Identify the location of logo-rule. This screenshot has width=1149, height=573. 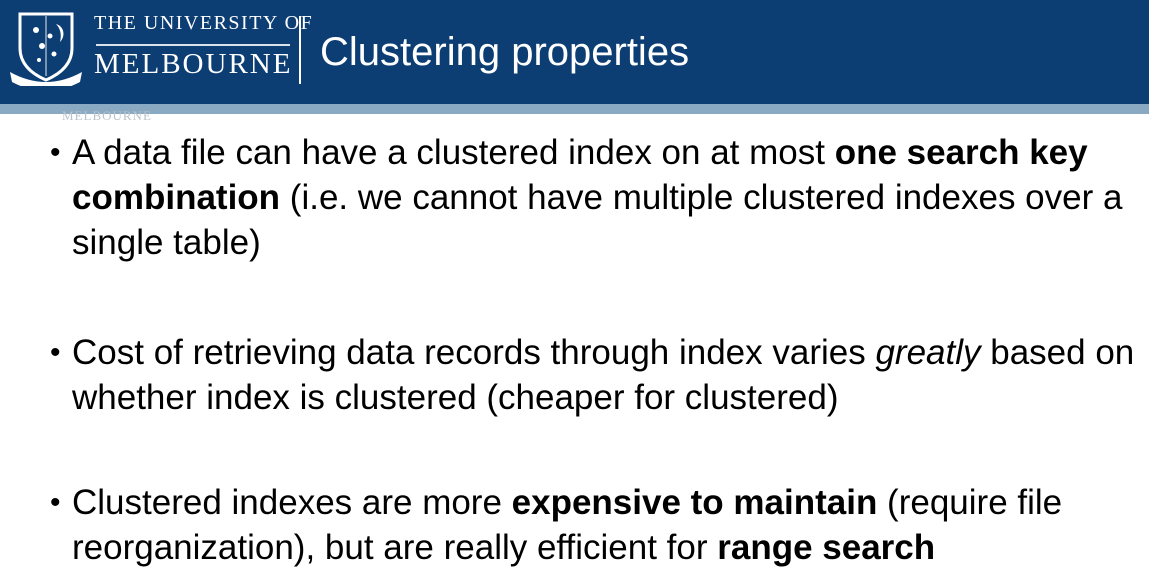
(193, 45).